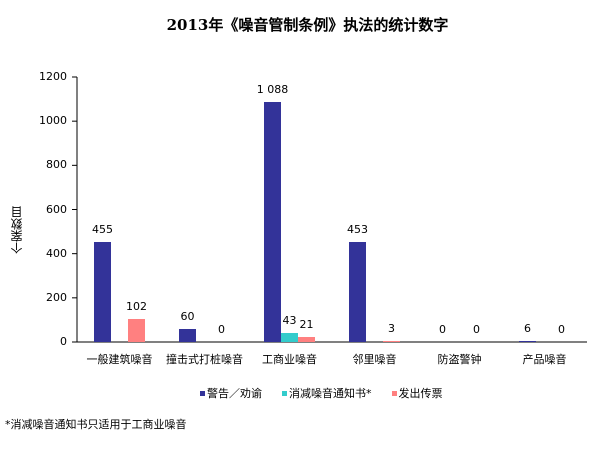 This screenshot has width=615, height=469. I want to click on data-label: 43, so click(289, 320).